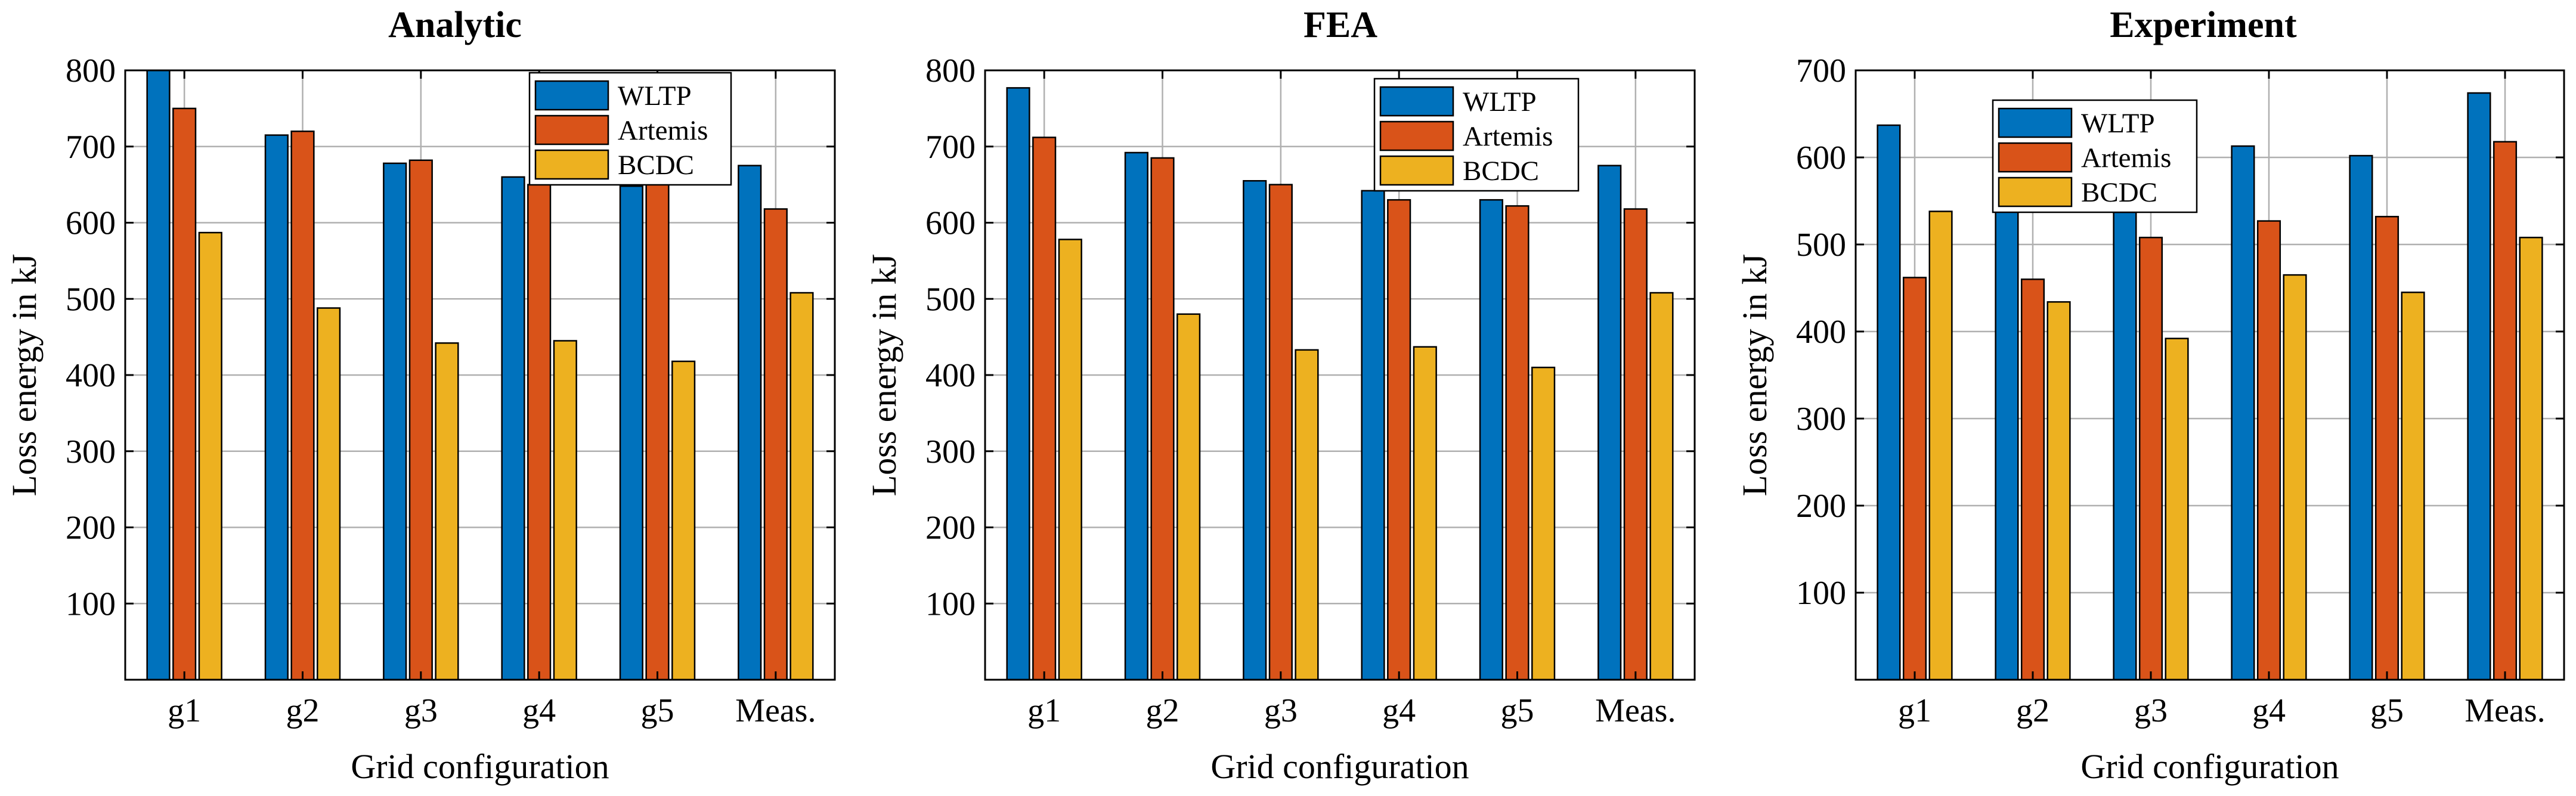 This screenshot has height=796, width=2576. Describe the element at coordinates (1821, 593) in the screenshot. I see `y-tick-label: 100` at that location.